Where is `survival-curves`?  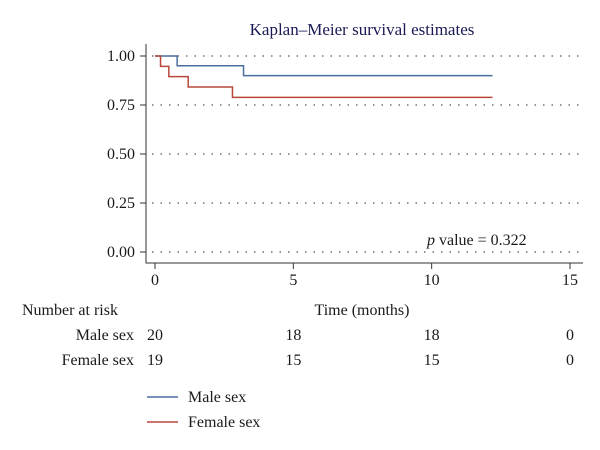 survival-curves is located at coordinates (324, 77).